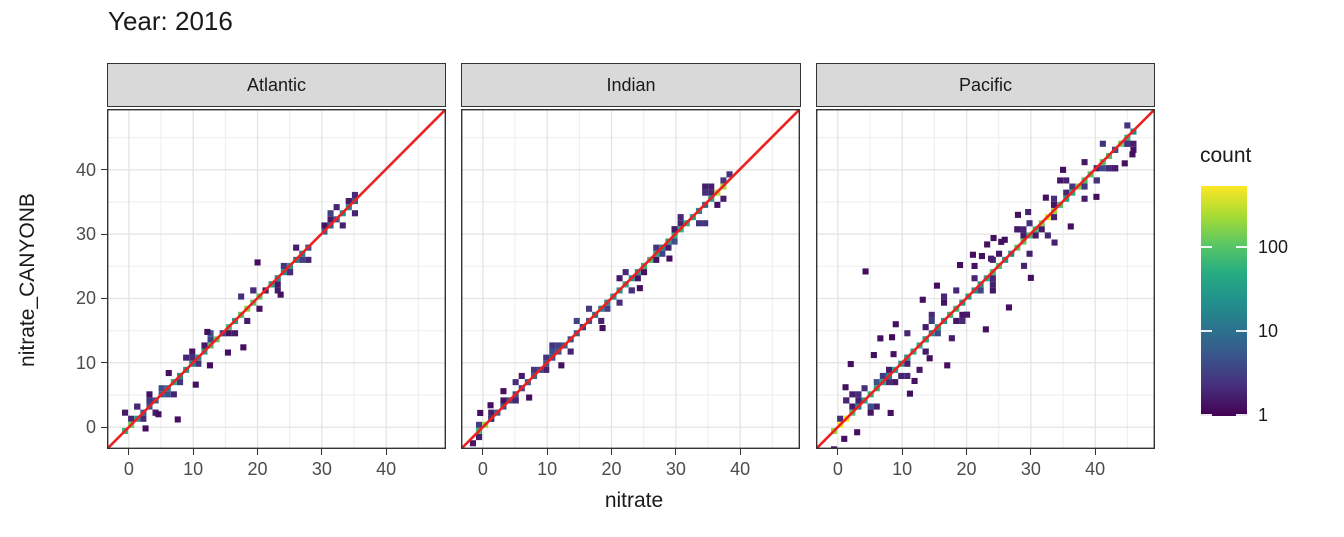  What do you see at coordinates (1224, 301) in the screenshot?
I see `legend-colorbar` at bounding box center [1224, 301].